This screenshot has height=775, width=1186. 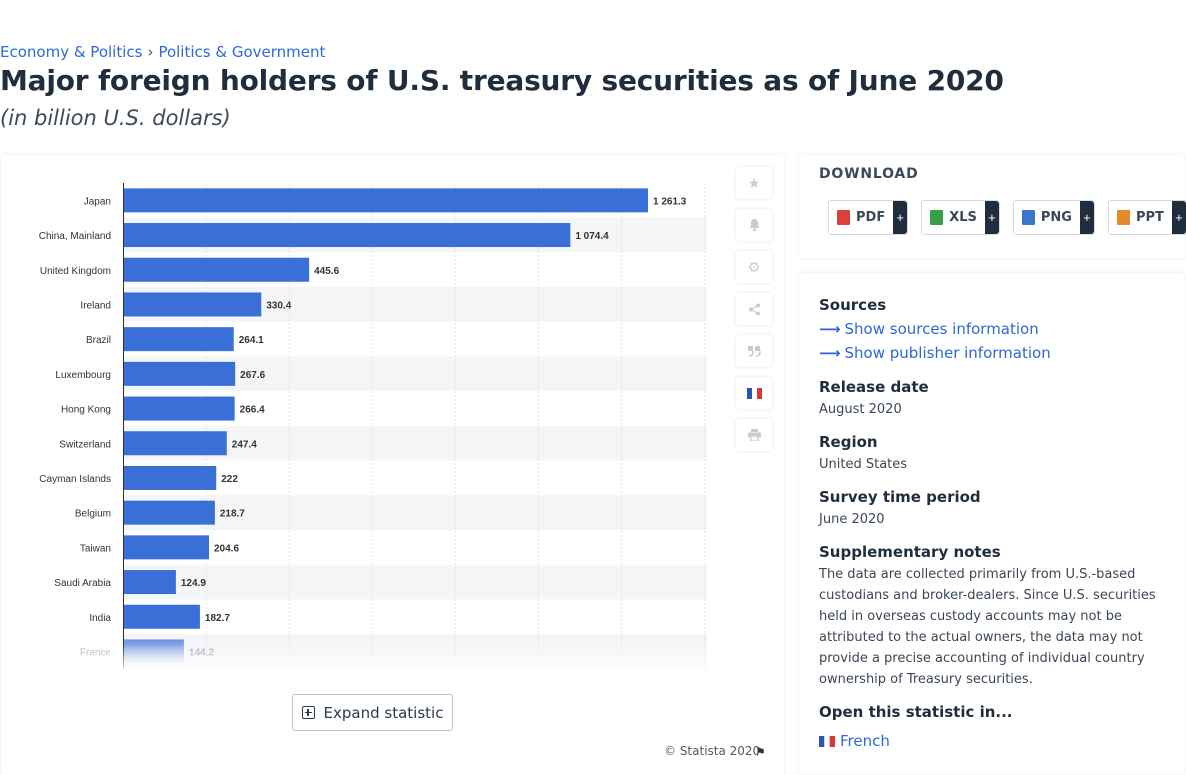 I want to click on release-date-heading: Release date, so click(x=874, y=387).